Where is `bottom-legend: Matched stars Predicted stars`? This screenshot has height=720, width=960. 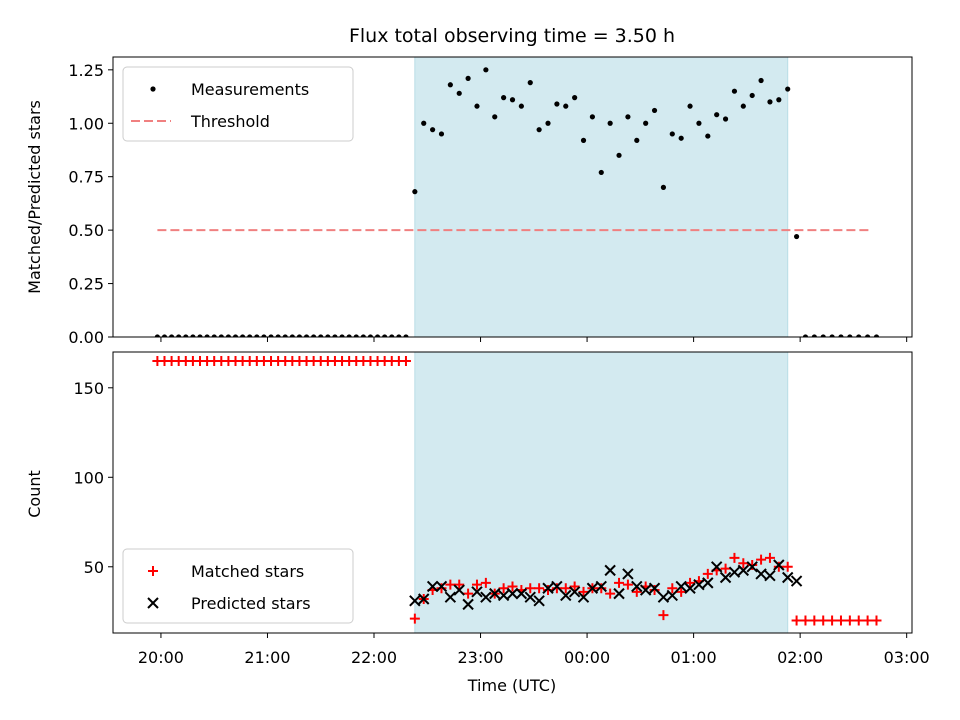 bottom-legend: Matched stars Predicted stars is located at coordinates (238, 586).